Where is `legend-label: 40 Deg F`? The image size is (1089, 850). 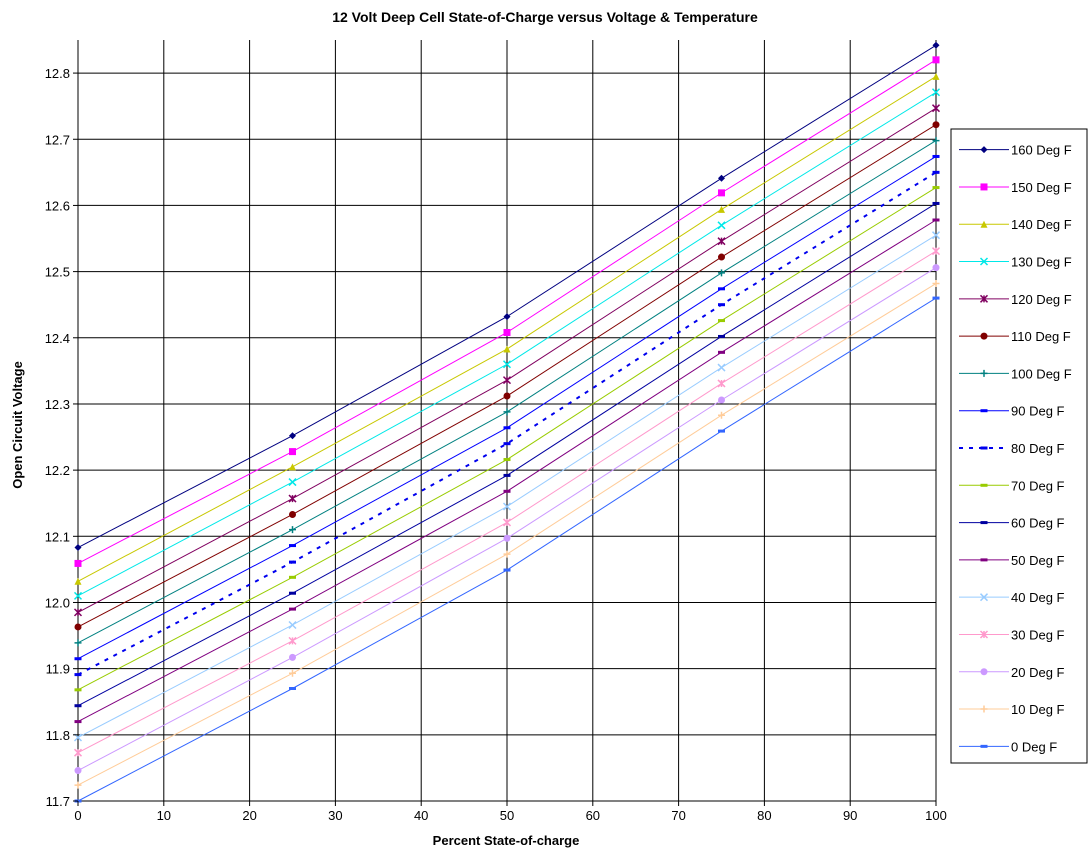
legend-label: 40 Deg F is located at coordinates (1038, 597).